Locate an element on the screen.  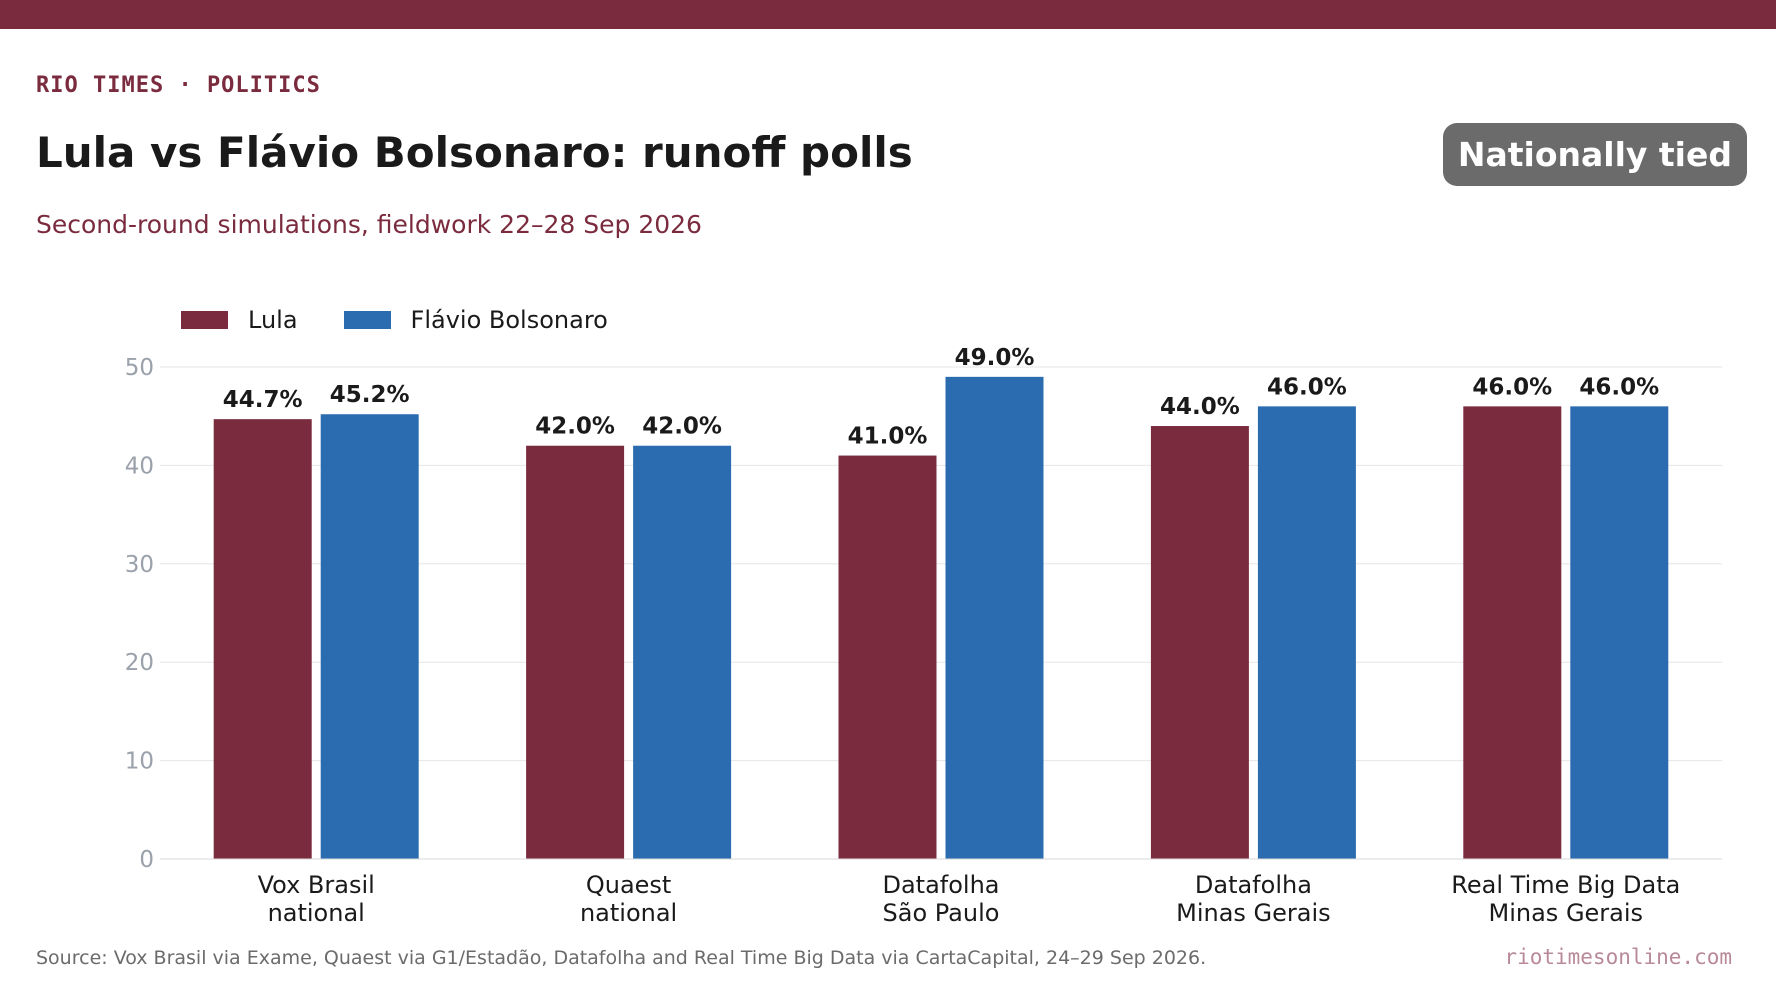
y-tick-label: 40 is located at coordinates (139, 466).